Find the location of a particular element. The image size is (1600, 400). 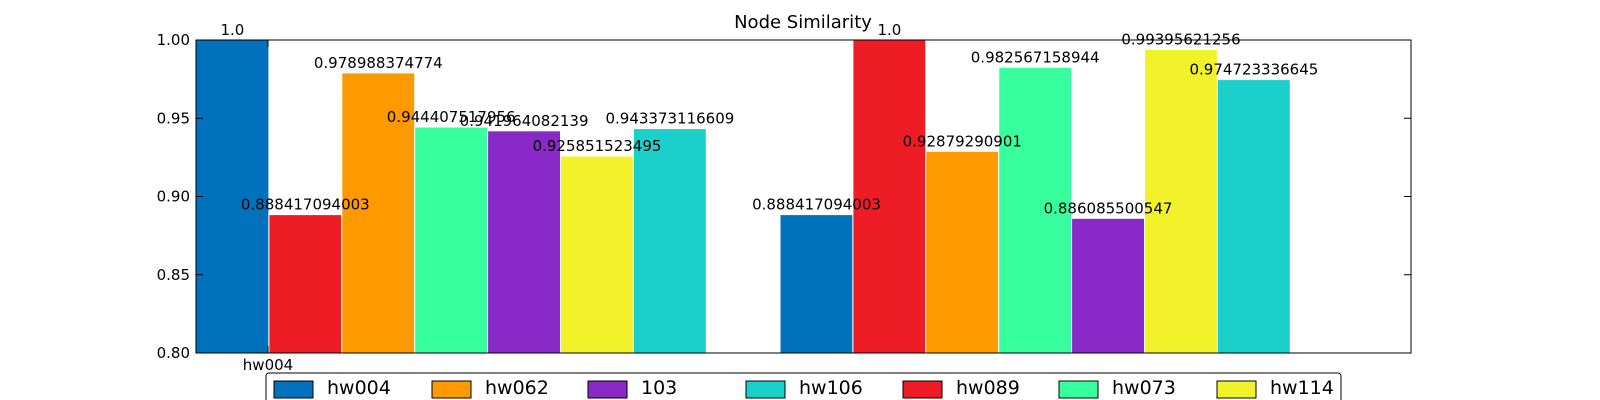

value-label-103-group-2: 0.886085500547 is located at coordinates (1108, 208).